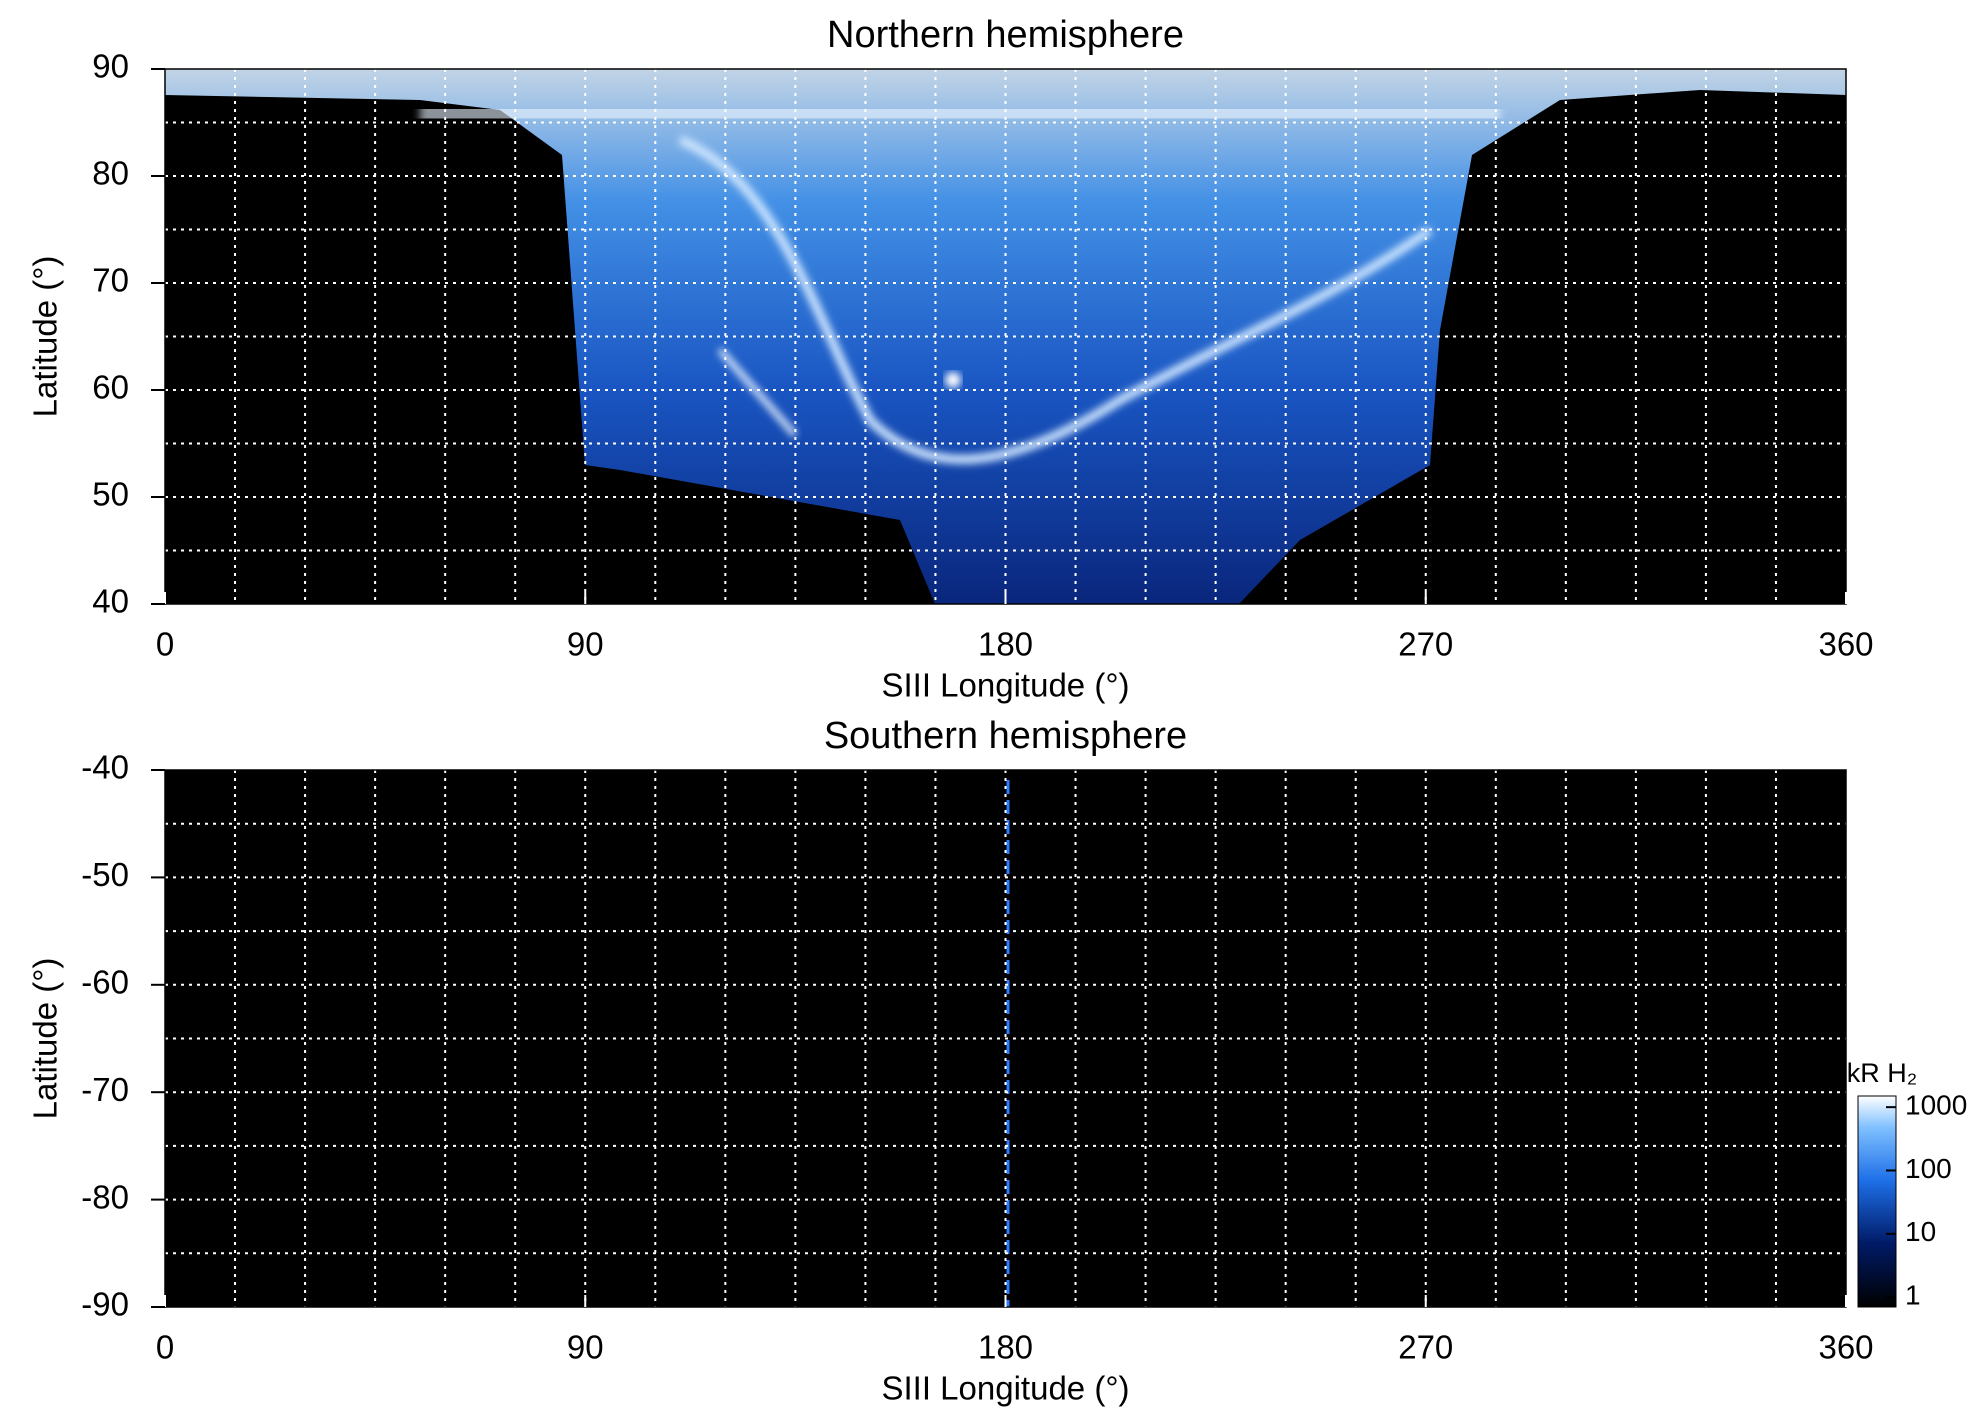  Describe the element at coordinates (1936, 1105) in the screenshot. I see `colorbar-tick-label: 1000` at that location.